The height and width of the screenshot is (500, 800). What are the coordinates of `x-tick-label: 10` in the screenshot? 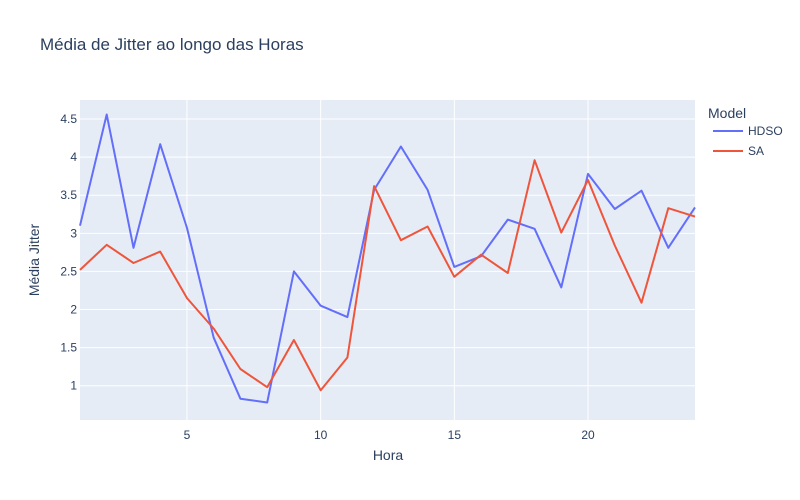 It's located at (321, 435).